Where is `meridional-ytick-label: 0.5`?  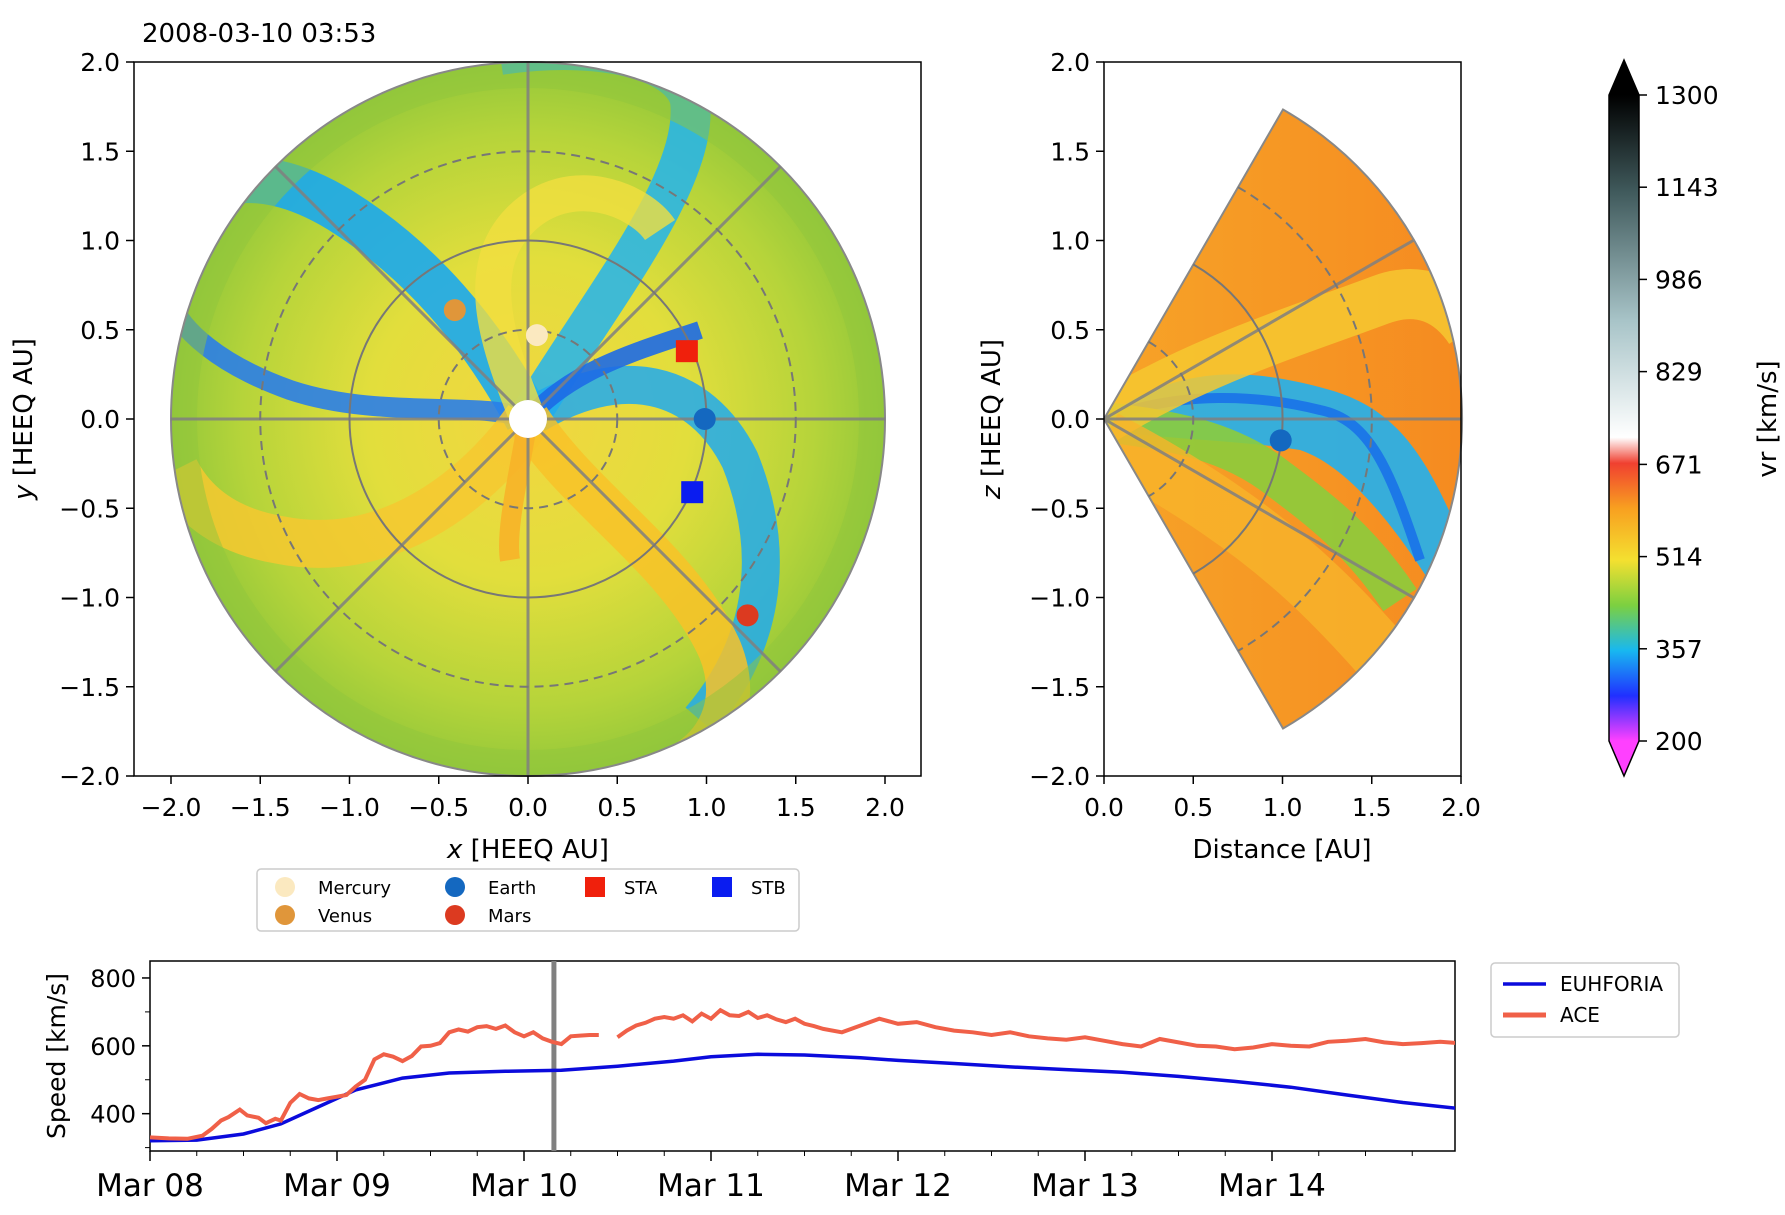
meridional-ytick-label: 0.5 is located at coordinates (1070, 330).